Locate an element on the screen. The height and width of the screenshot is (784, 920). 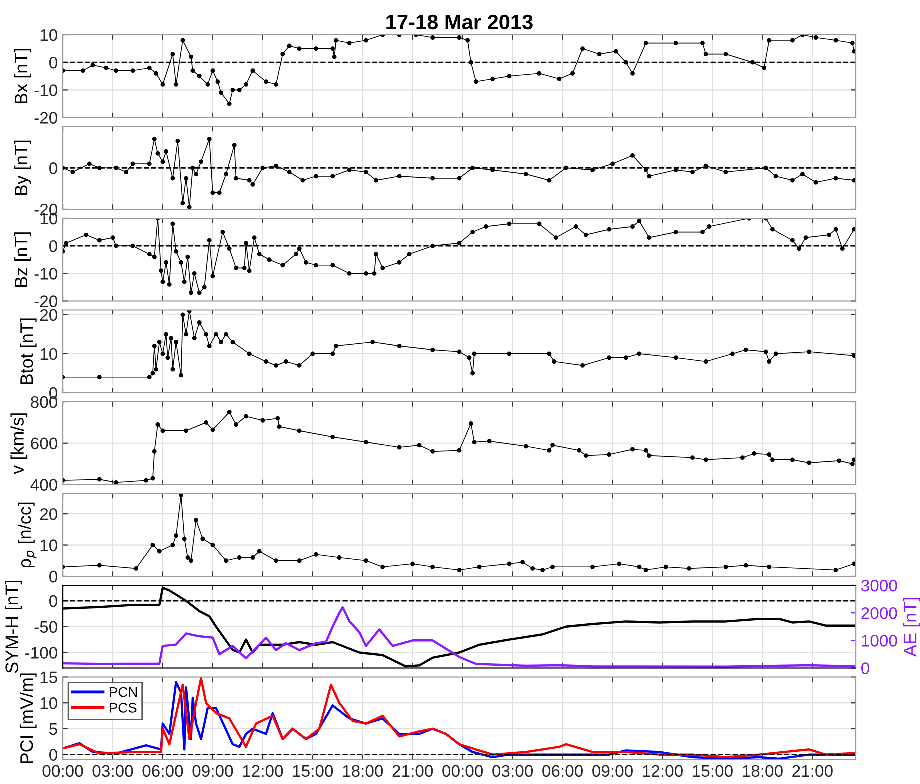
y-tick-label: 15 is located at coordinates (49, 678).